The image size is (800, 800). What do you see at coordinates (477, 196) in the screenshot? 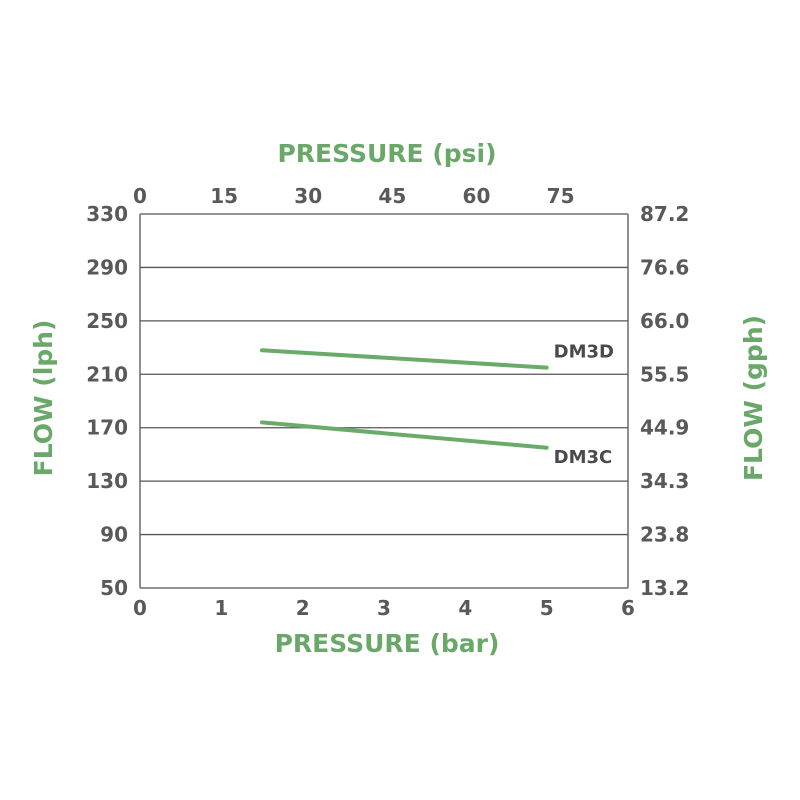
I see `x2-tick-label: 60` at bounding box center [477, 196].